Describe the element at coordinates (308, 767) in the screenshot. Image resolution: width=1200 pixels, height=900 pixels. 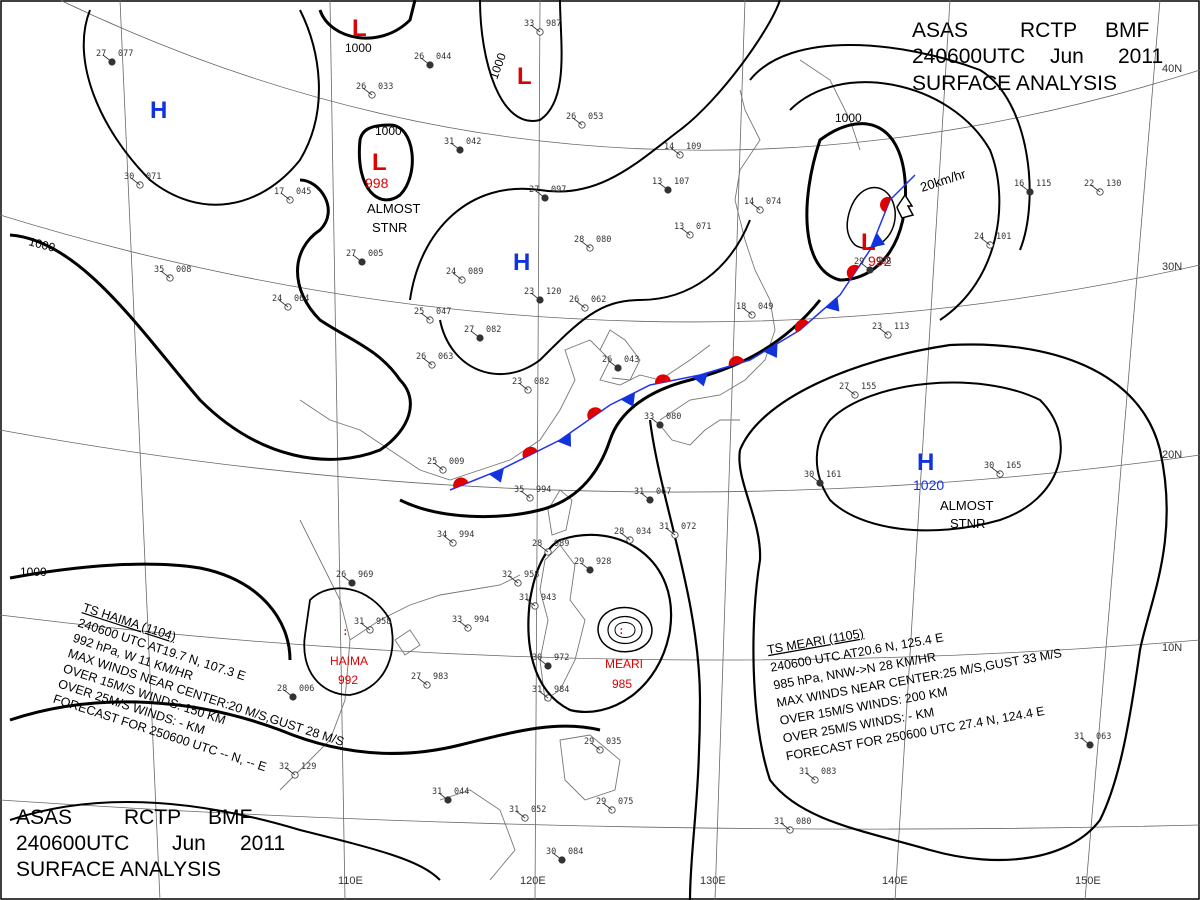
I see `station-pressure: 129` at that location.